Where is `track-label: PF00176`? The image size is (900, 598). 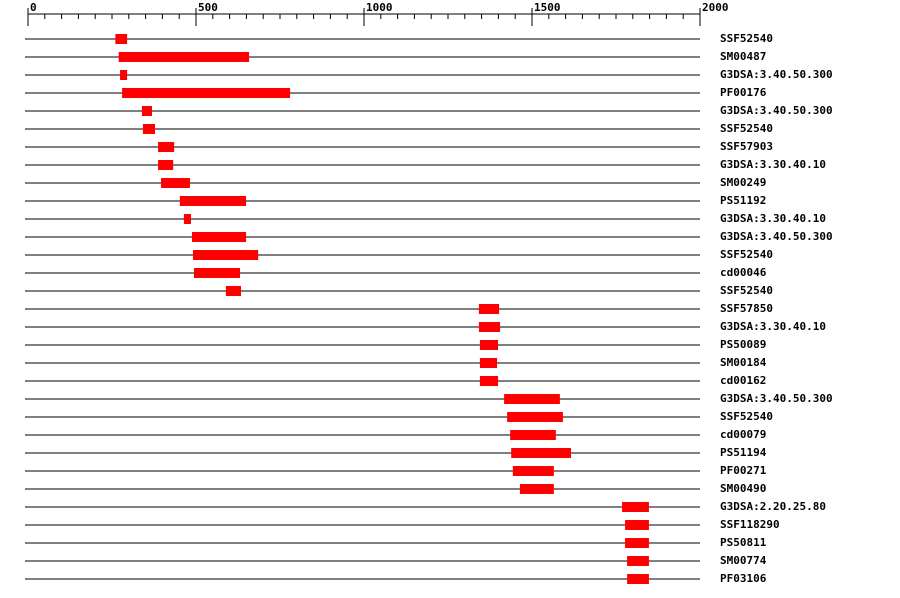 track-label: PF00176 is located at coordinates (743, 92).